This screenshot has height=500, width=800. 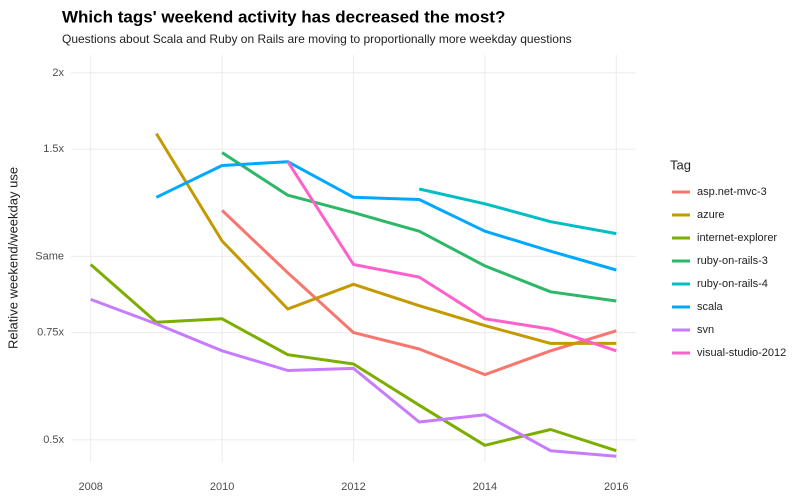 I want to click on y-axis-title: Relative weekend/weekday use, so click(x=12, y=258).